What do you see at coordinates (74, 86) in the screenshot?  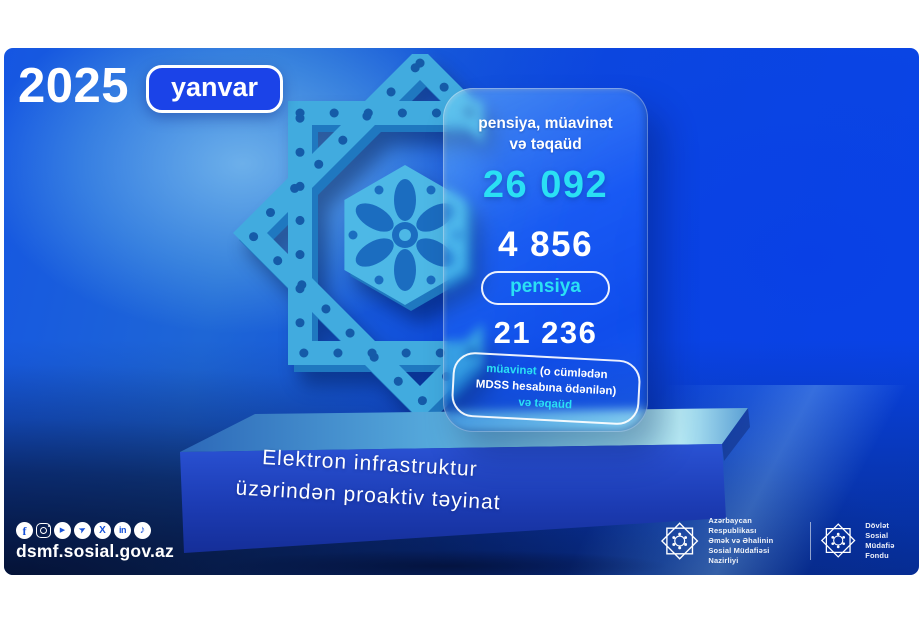 I see `year-label: 2025` at bounding box center [74, 86].